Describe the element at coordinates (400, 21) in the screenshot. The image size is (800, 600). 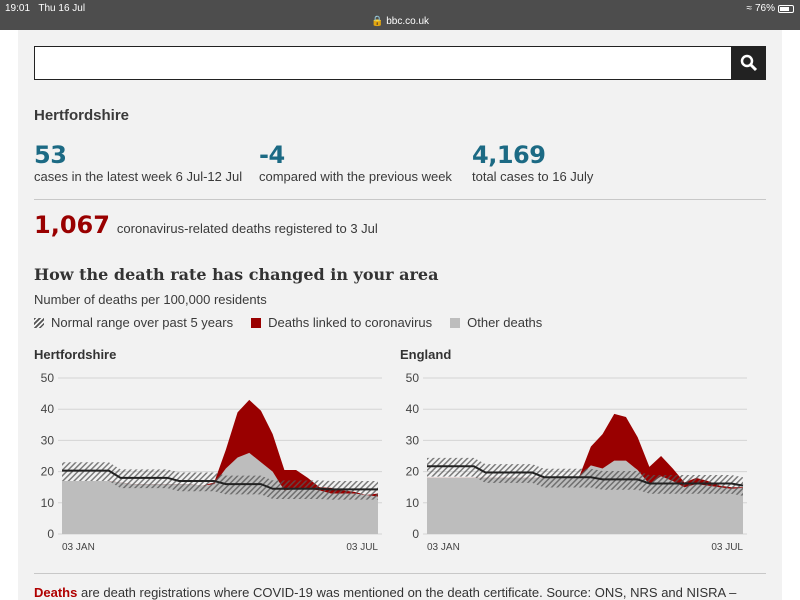
I see `address-bar: 🔒 bbc.co.uk` at that location.